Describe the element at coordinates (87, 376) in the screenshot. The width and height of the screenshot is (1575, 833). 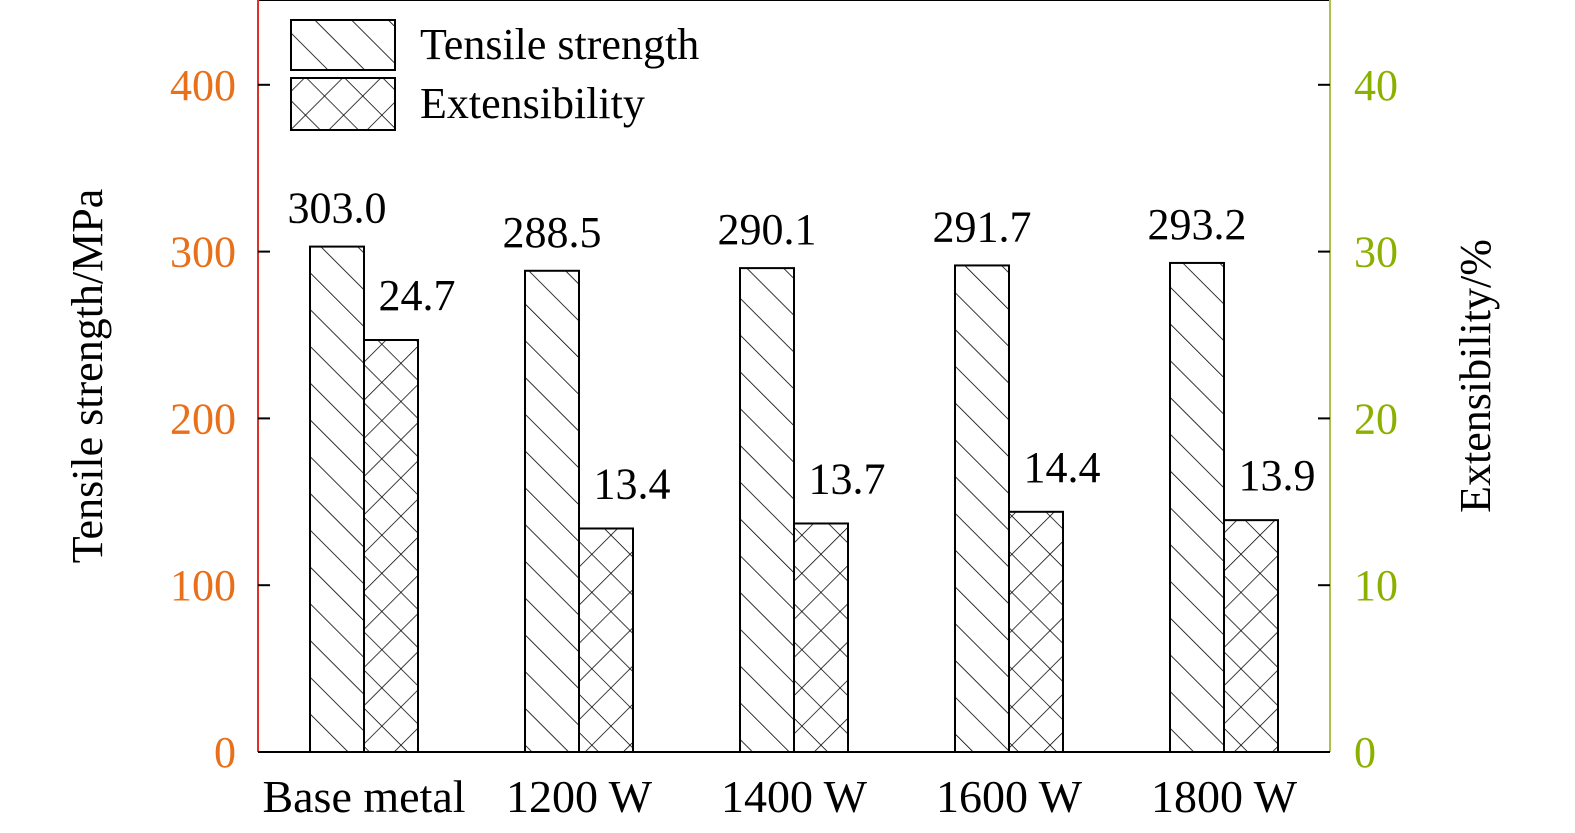
I see `left-axis-title: Tensile strength/MPa` at that location.